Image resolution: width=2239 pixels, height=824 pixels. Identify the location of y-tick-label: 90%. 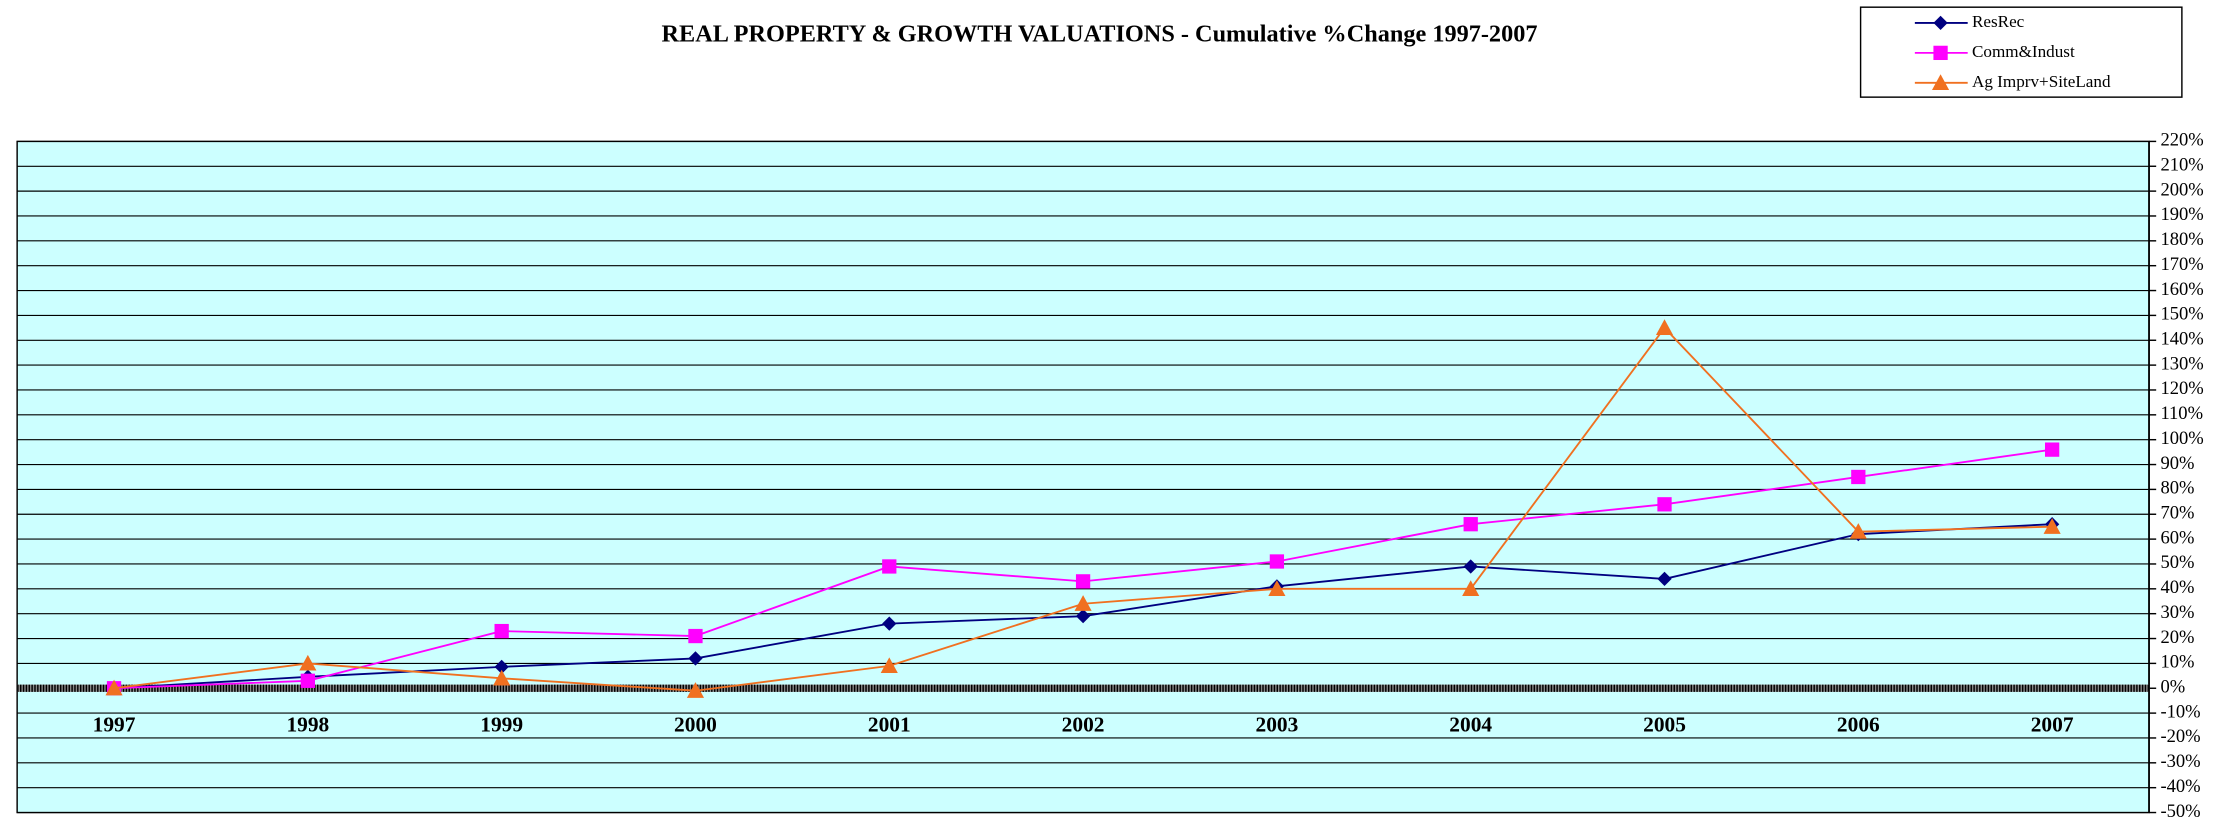
(2177, 463).